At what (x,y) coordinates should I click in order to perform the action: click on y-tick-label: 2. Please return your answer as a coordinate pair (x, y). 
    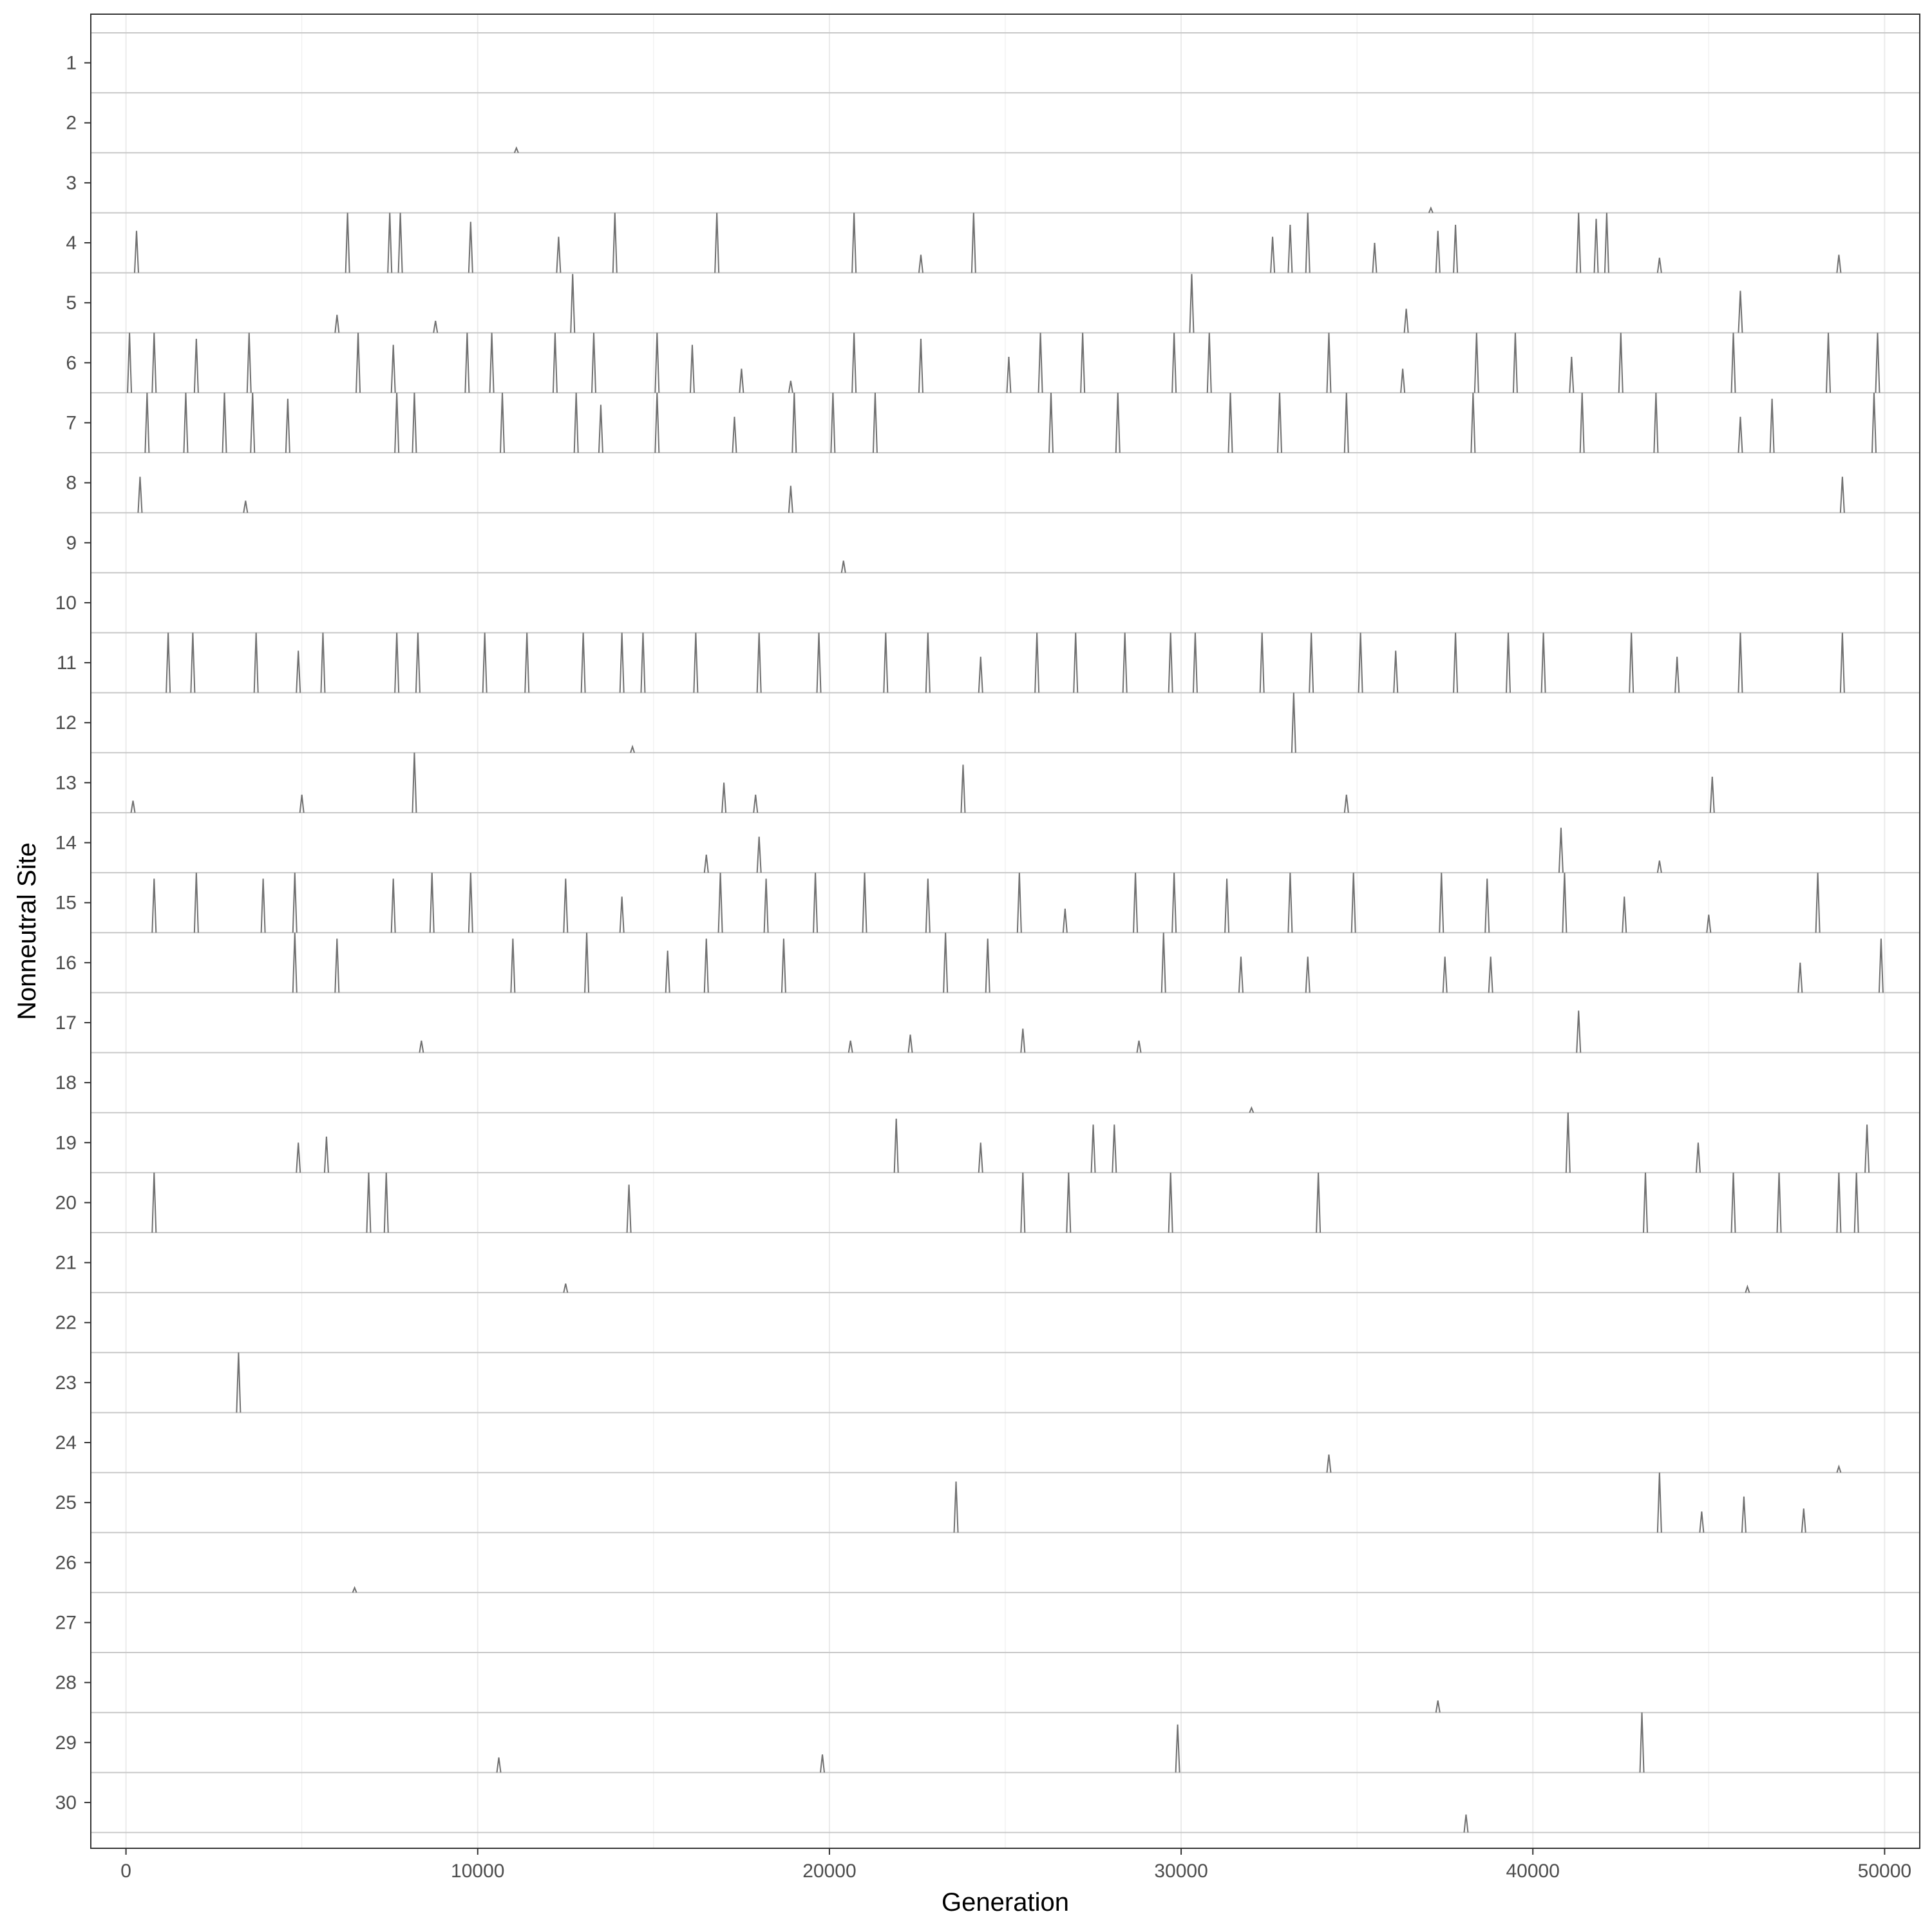
    Looking at the image, I should click on (71, 124).